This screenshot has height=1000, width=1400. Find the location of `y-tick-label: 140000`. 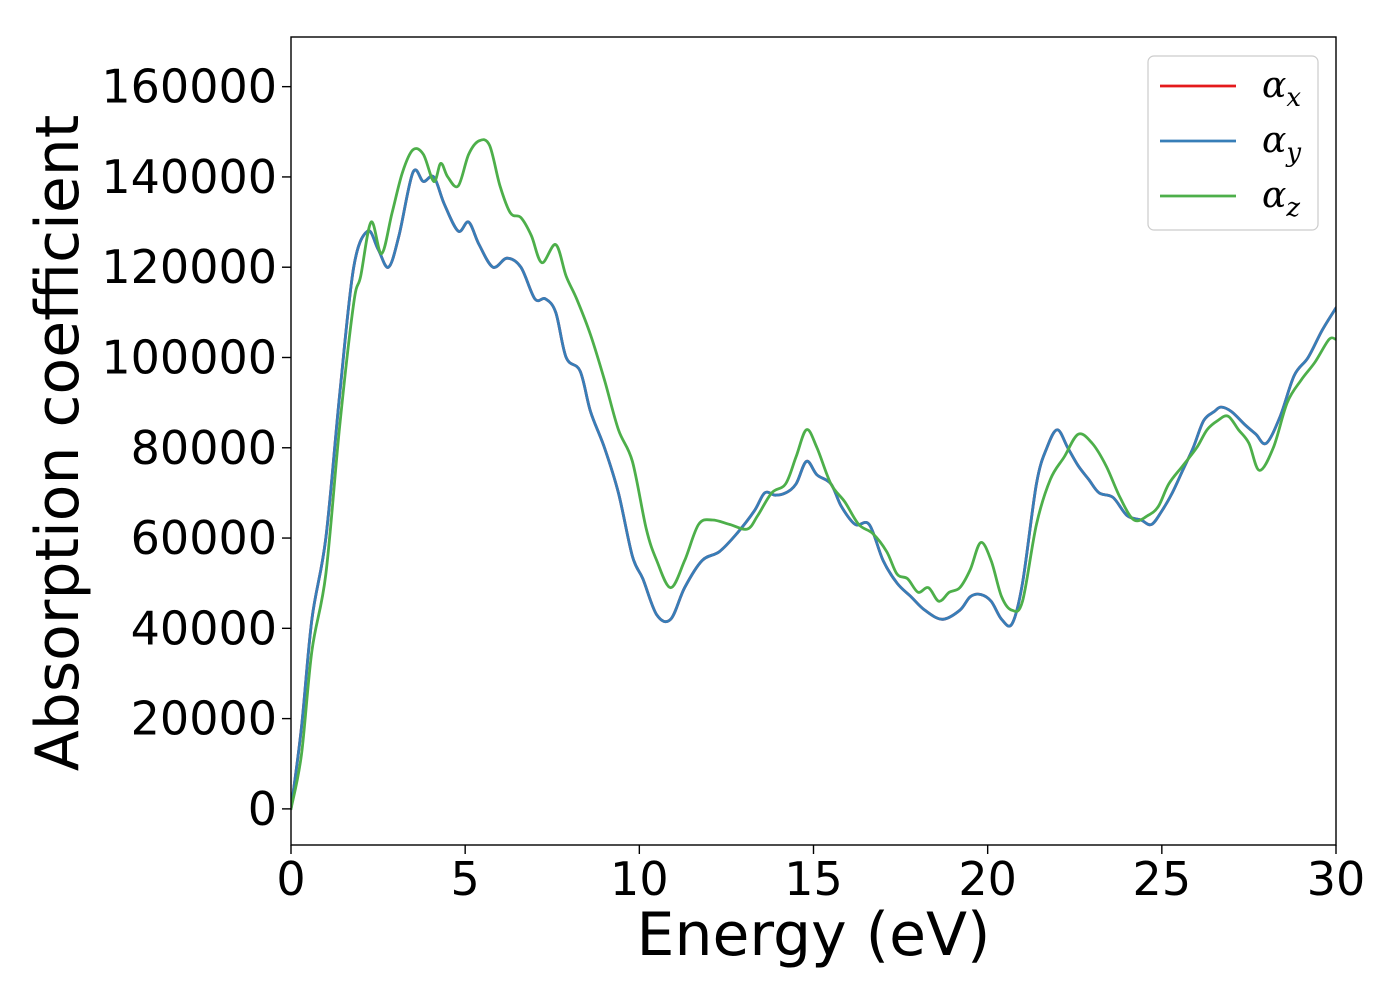

y-tick-label: 140000 is located at coordinates (189, 177).